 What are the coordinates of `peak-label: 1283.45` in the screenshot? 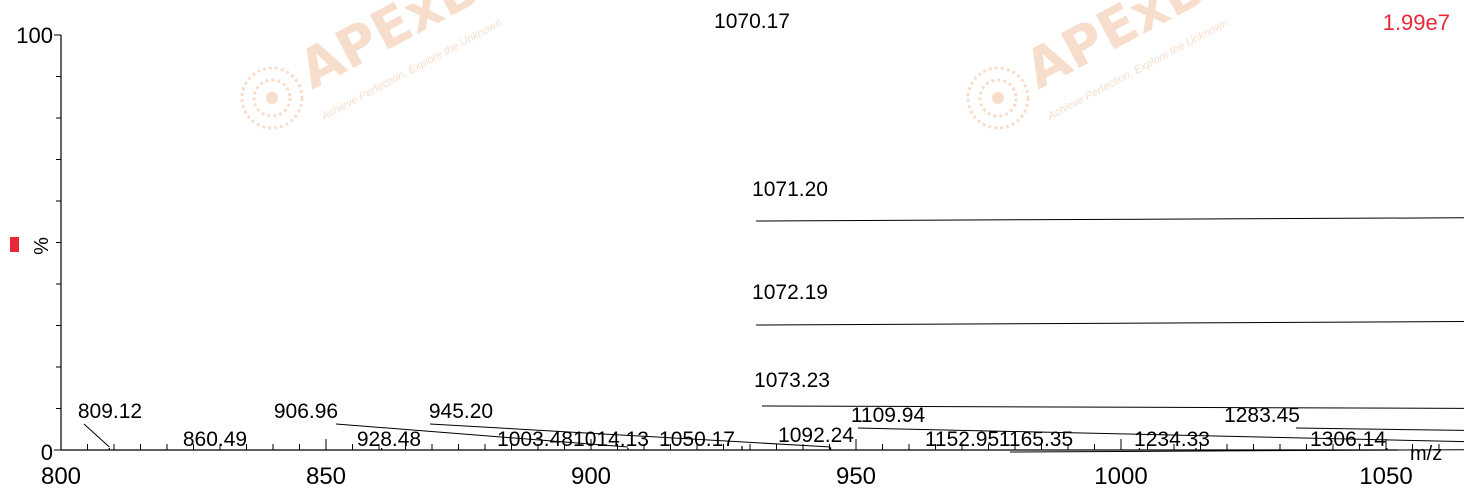 It's located at (1262, 415).